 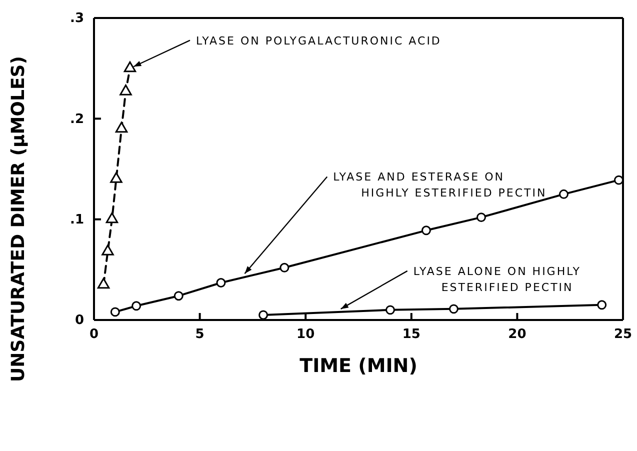 What do you see at coordinates (411, 334) in the screenshot?
I see `x-tick-label: 15` at bounding box center [411, 334].